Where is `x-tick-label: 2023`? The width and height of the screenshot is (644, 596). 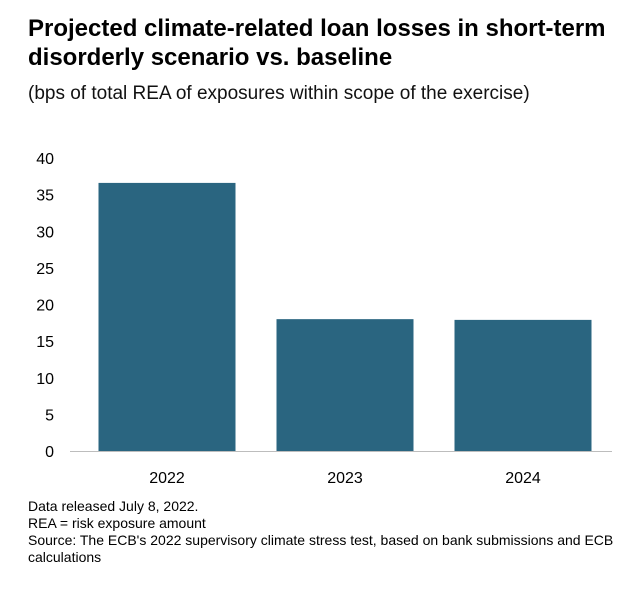 x-tick-label: 2023 is located at coordinates (345, 478).